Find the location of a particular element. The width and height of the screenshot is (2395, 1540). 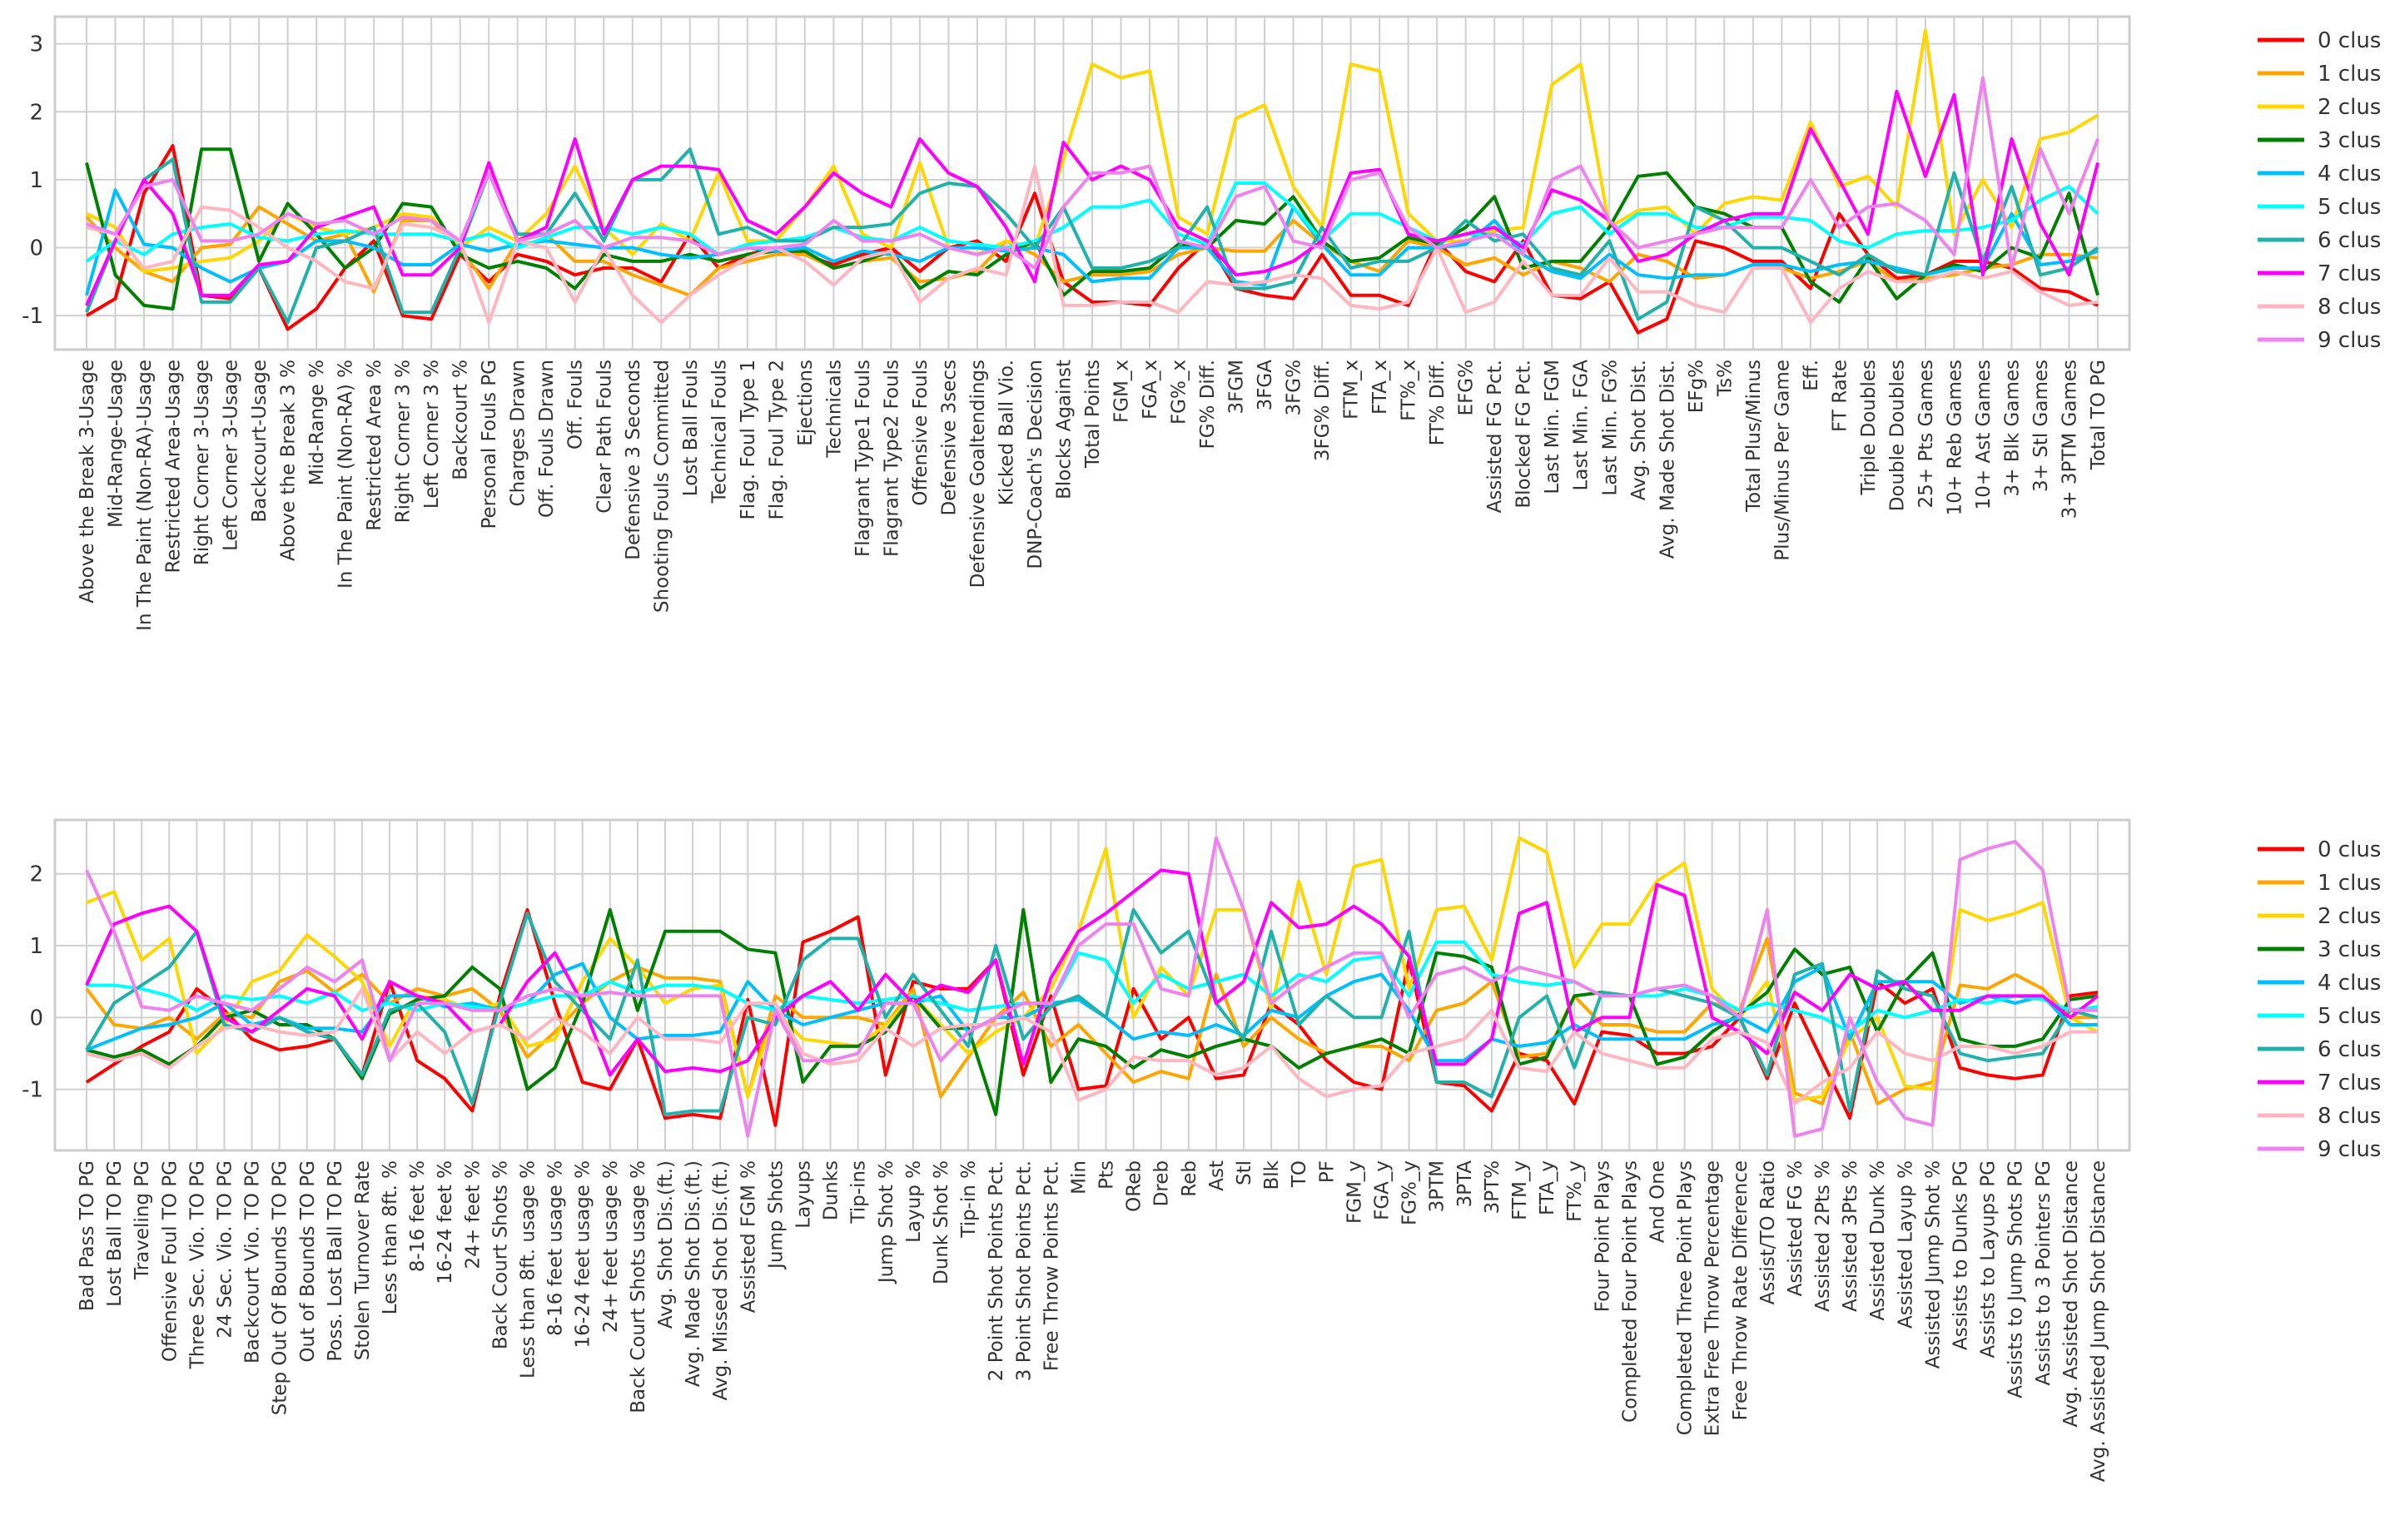

x-tick-label: Offensive Fouls is located at coordinates (921, 433).